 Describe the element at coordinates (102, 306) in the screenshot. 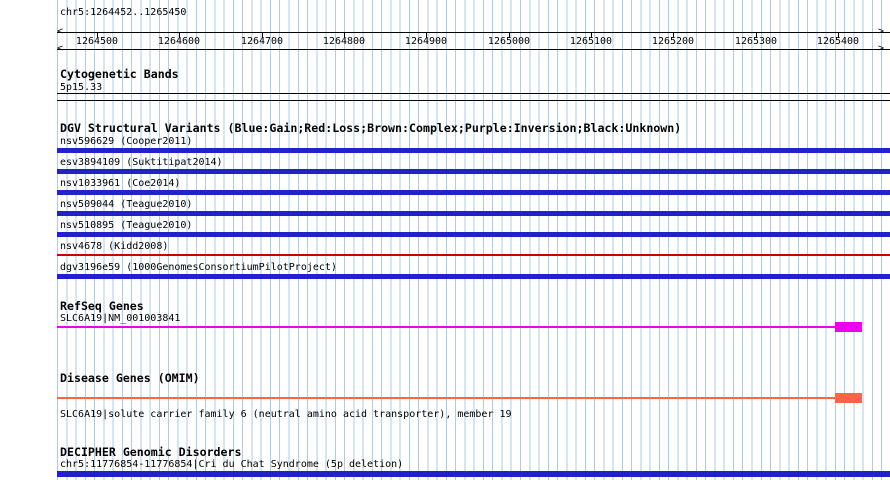

I see `refseq-track-title: RefSeq Genes` at that location.